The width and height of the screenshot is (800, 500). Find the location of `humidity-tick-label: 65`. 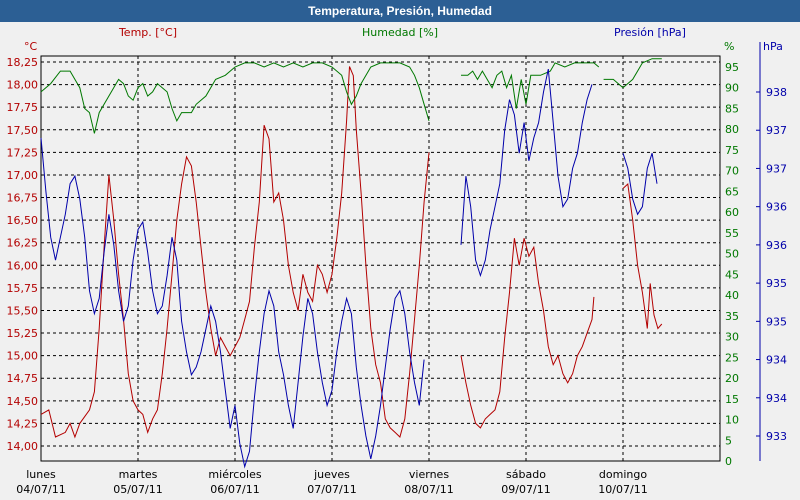

humidity-tick-label: 65 is located at coordinates (732, 191).